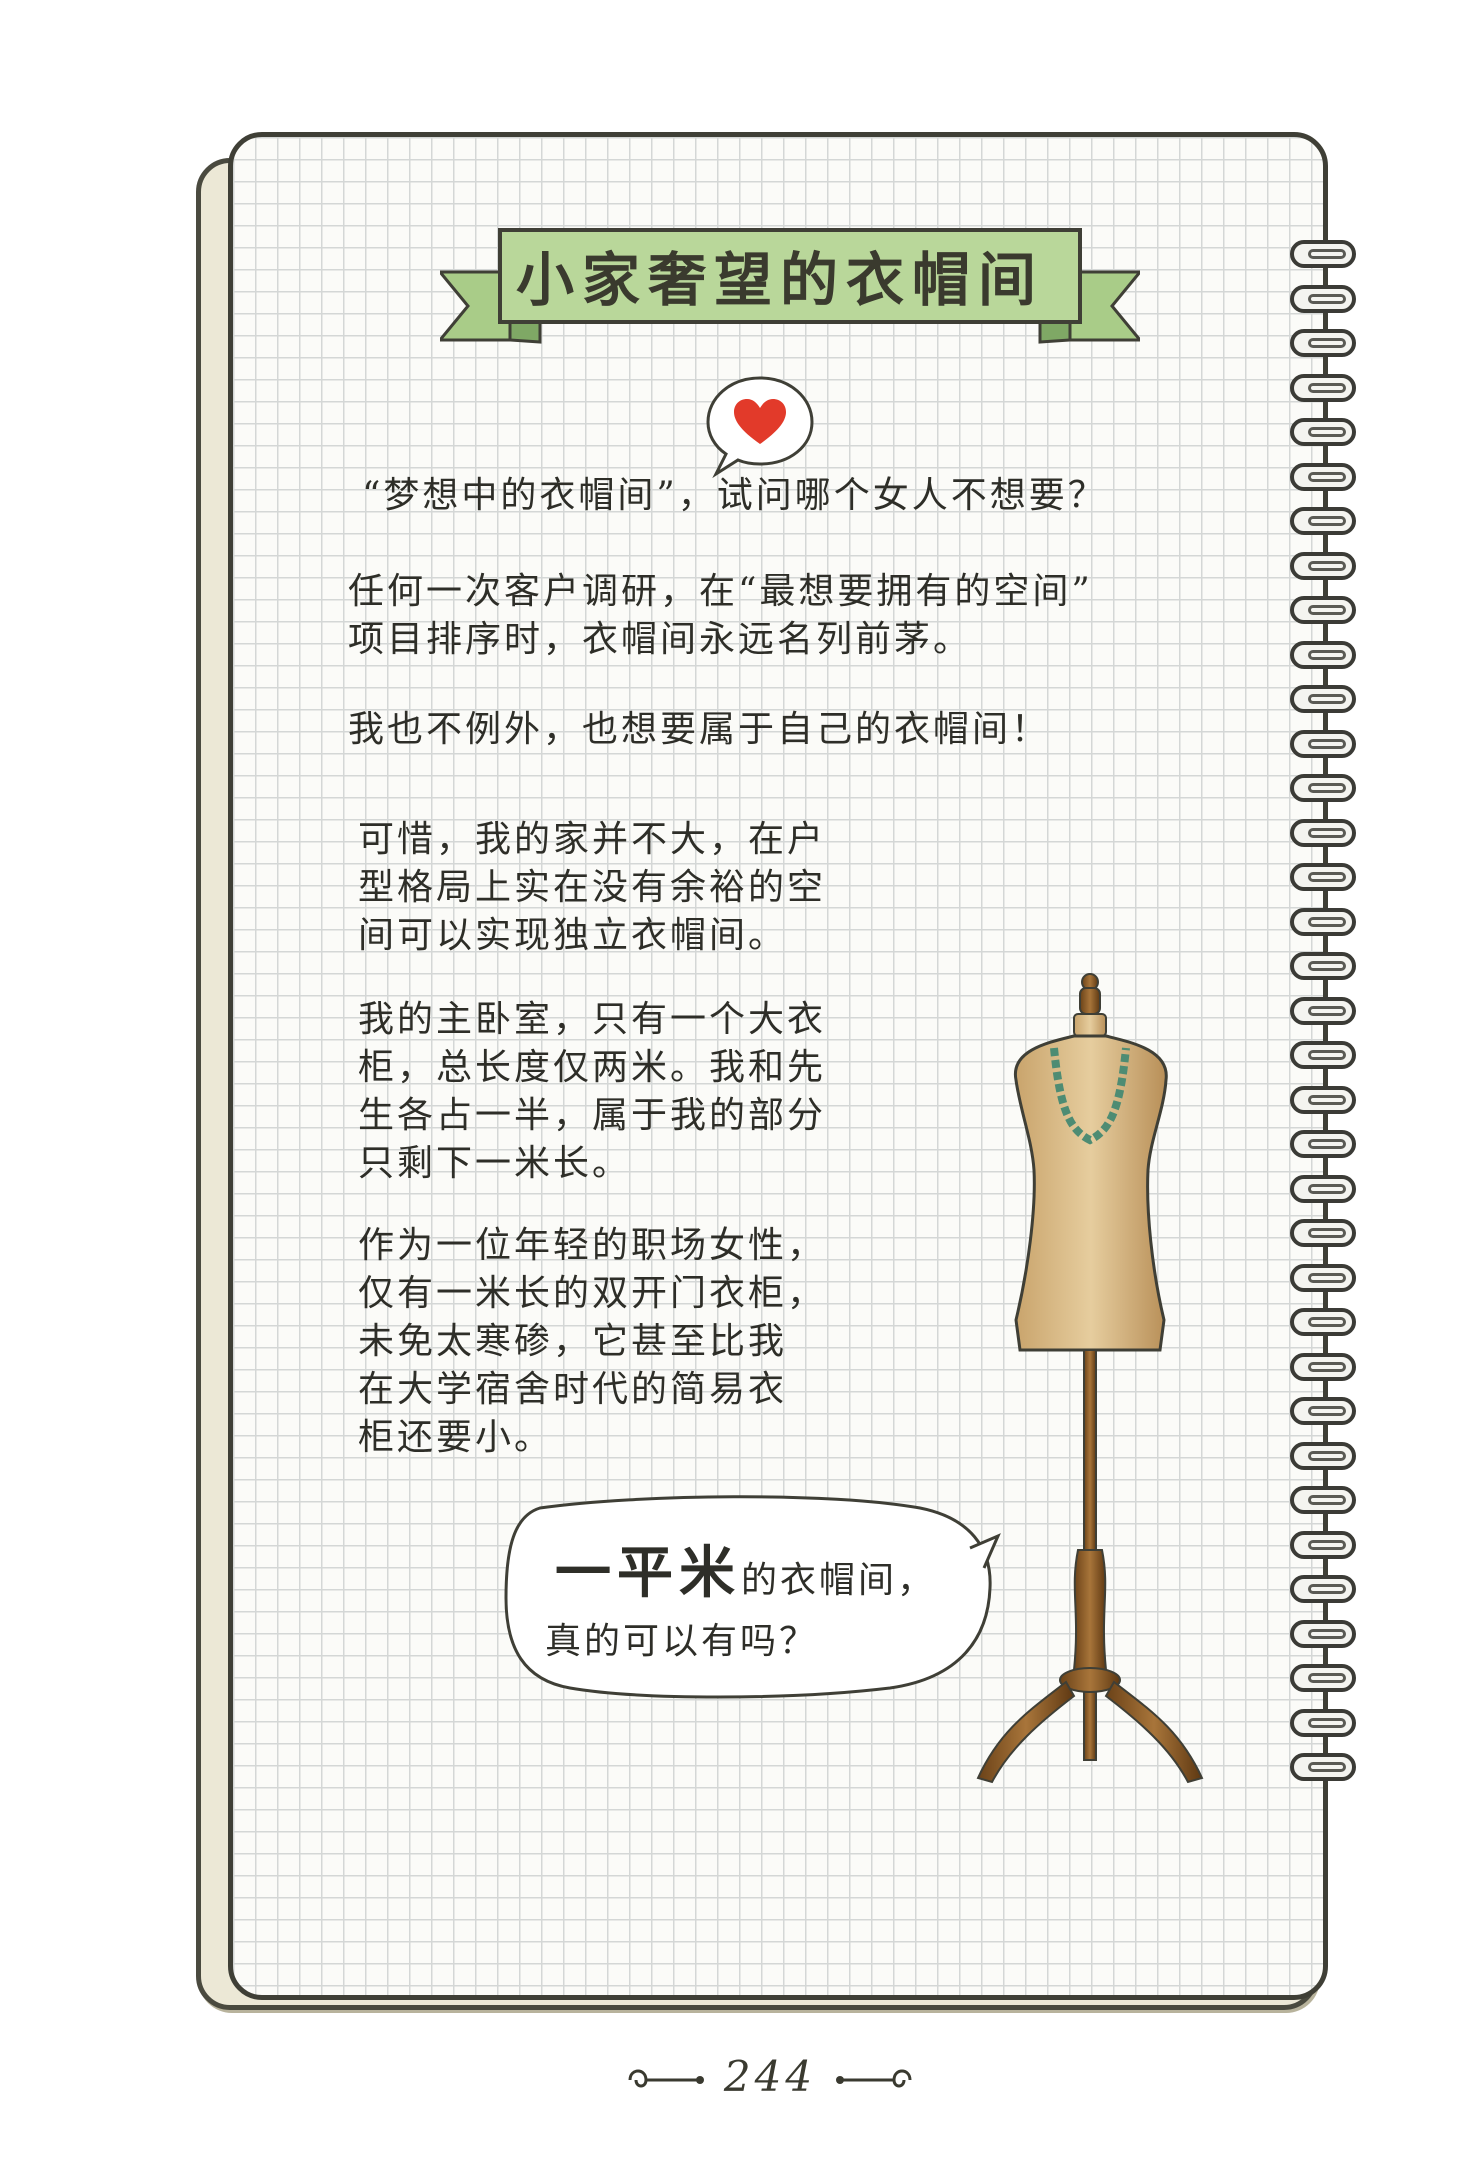  What do you see at coordinates (779, 280) in the screenshot?
I see `page-title: 小家奢望的衣帽间` at bounding box center [779, 280].